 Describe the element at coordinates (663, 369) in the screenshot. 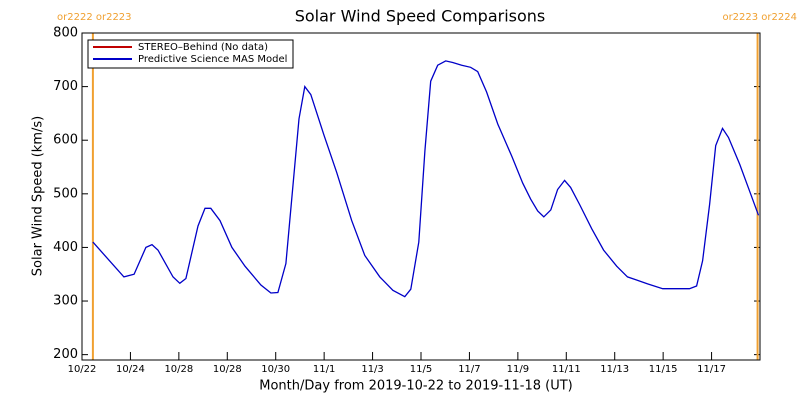

I see `x-tick-label: 11/15` at that location.